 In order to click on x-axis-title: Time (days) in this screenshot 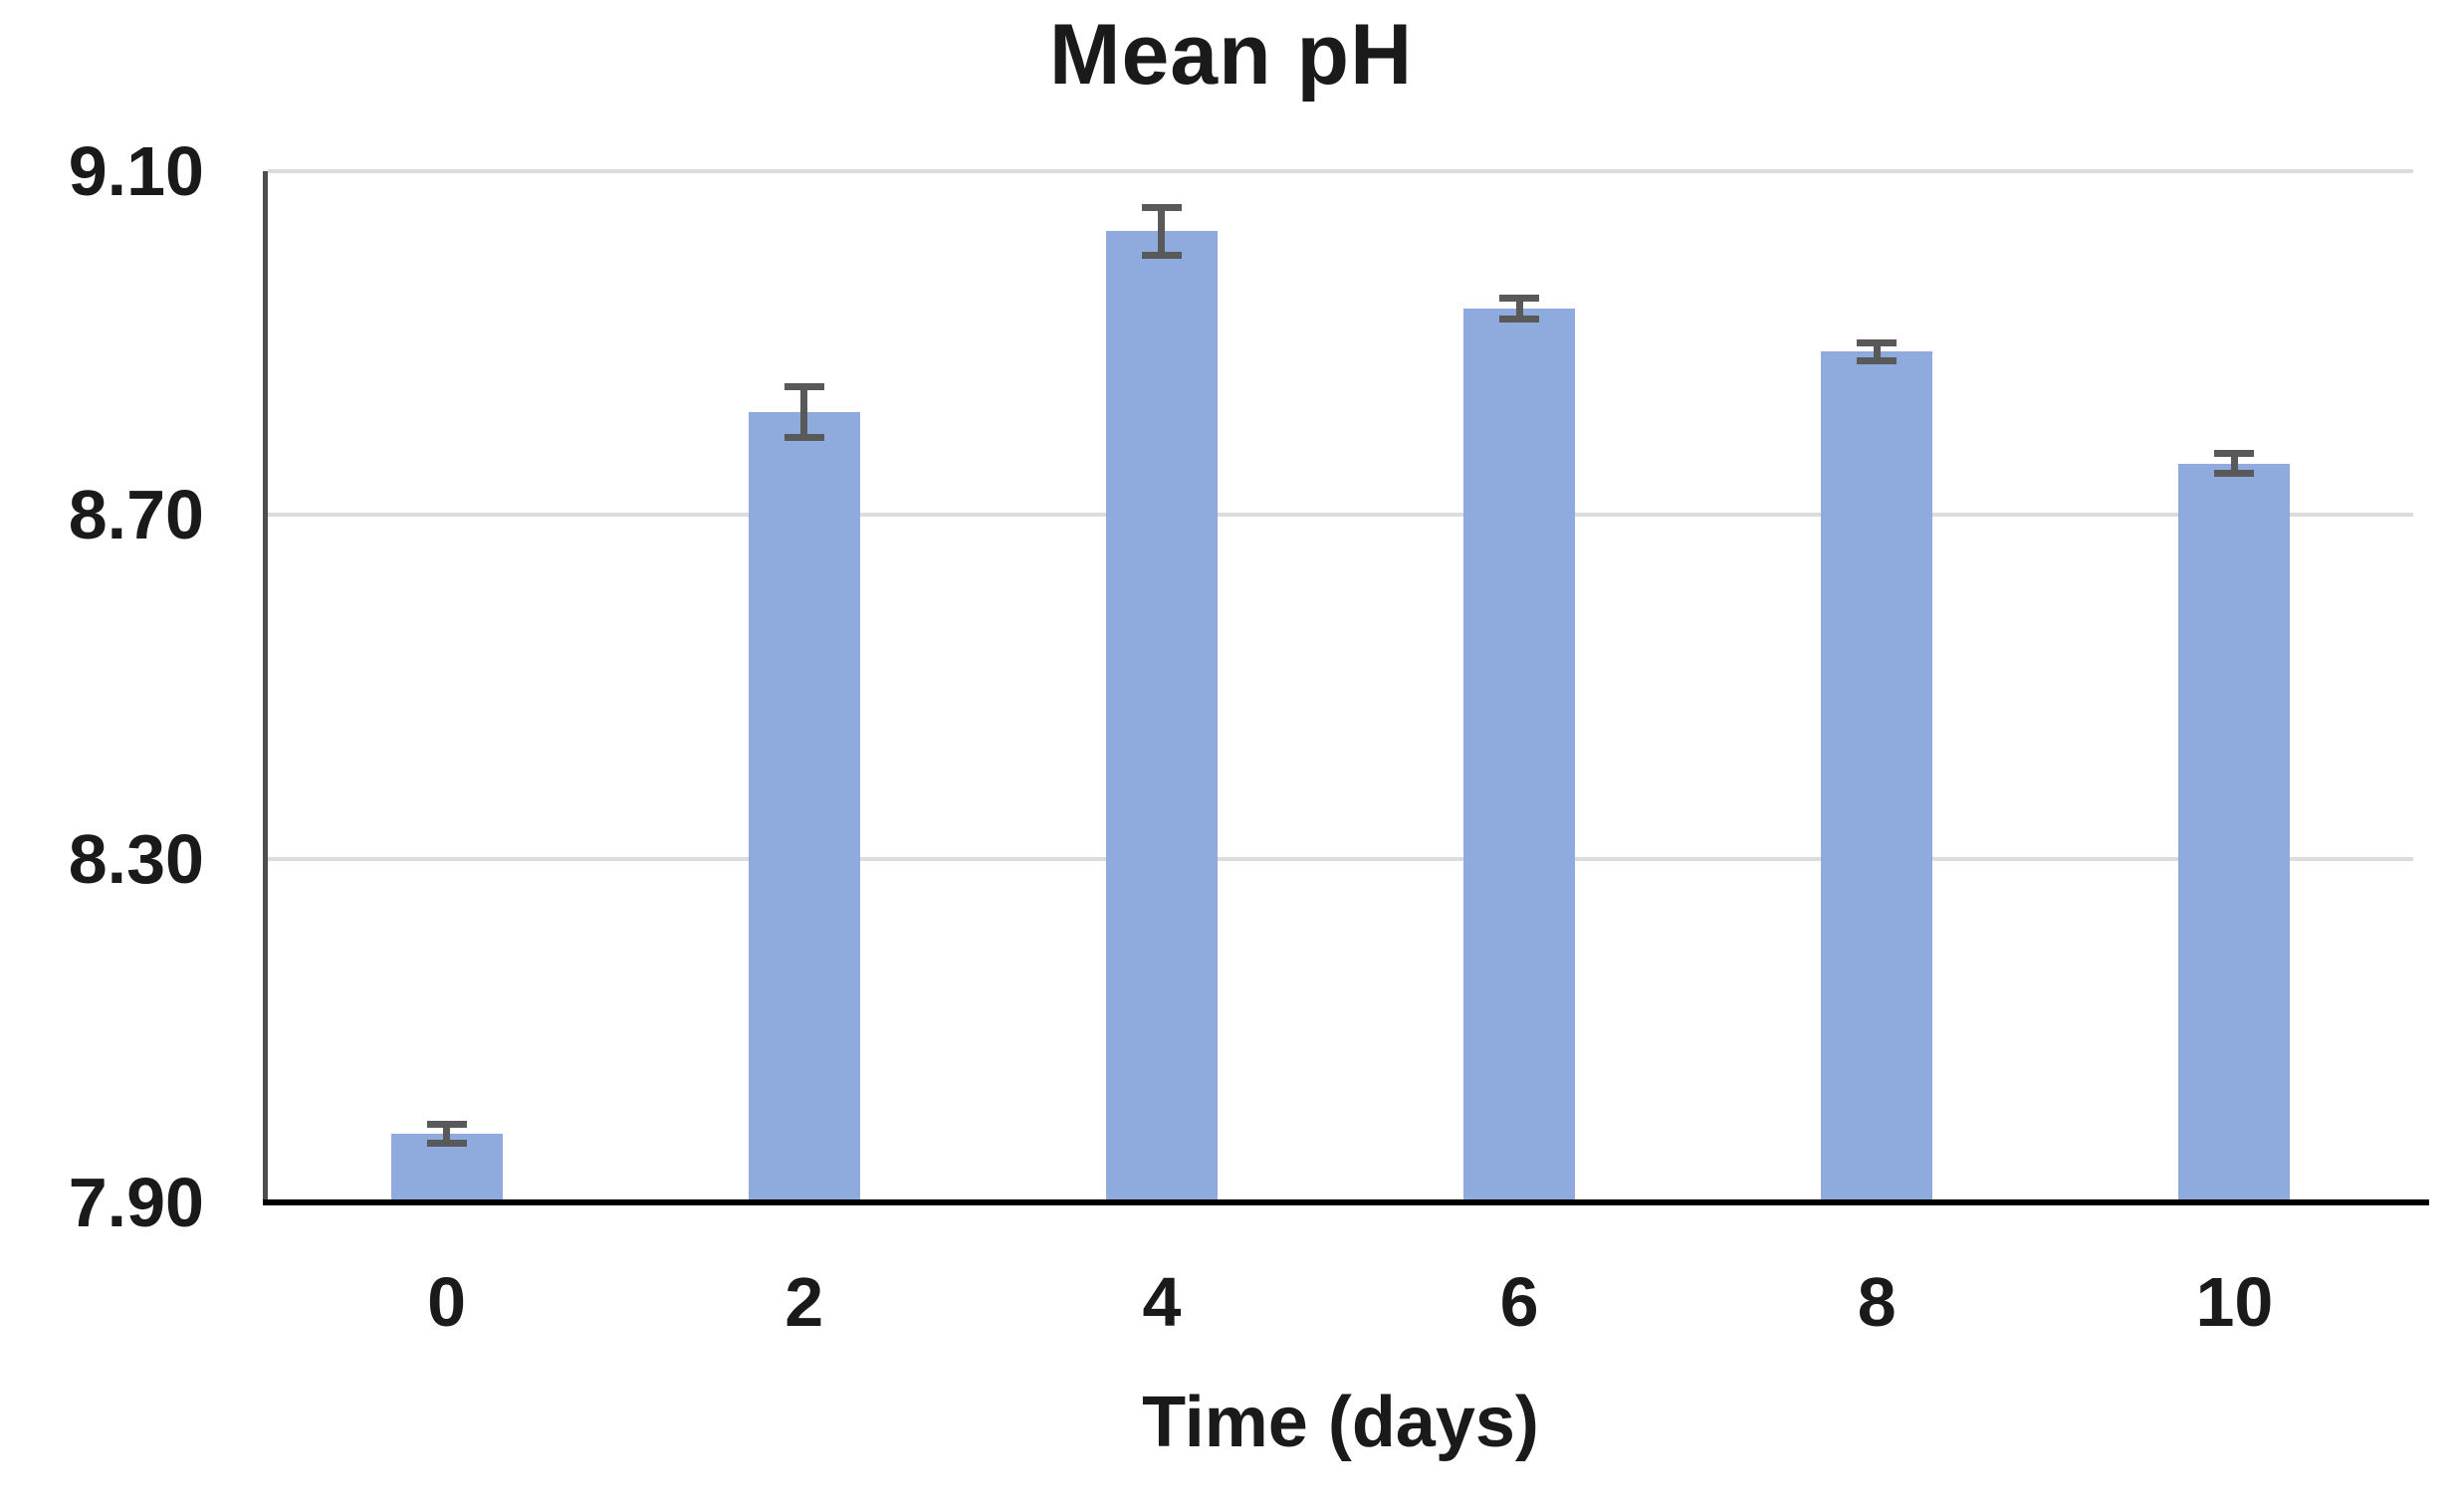, I will do `click(1340, 1422)`.